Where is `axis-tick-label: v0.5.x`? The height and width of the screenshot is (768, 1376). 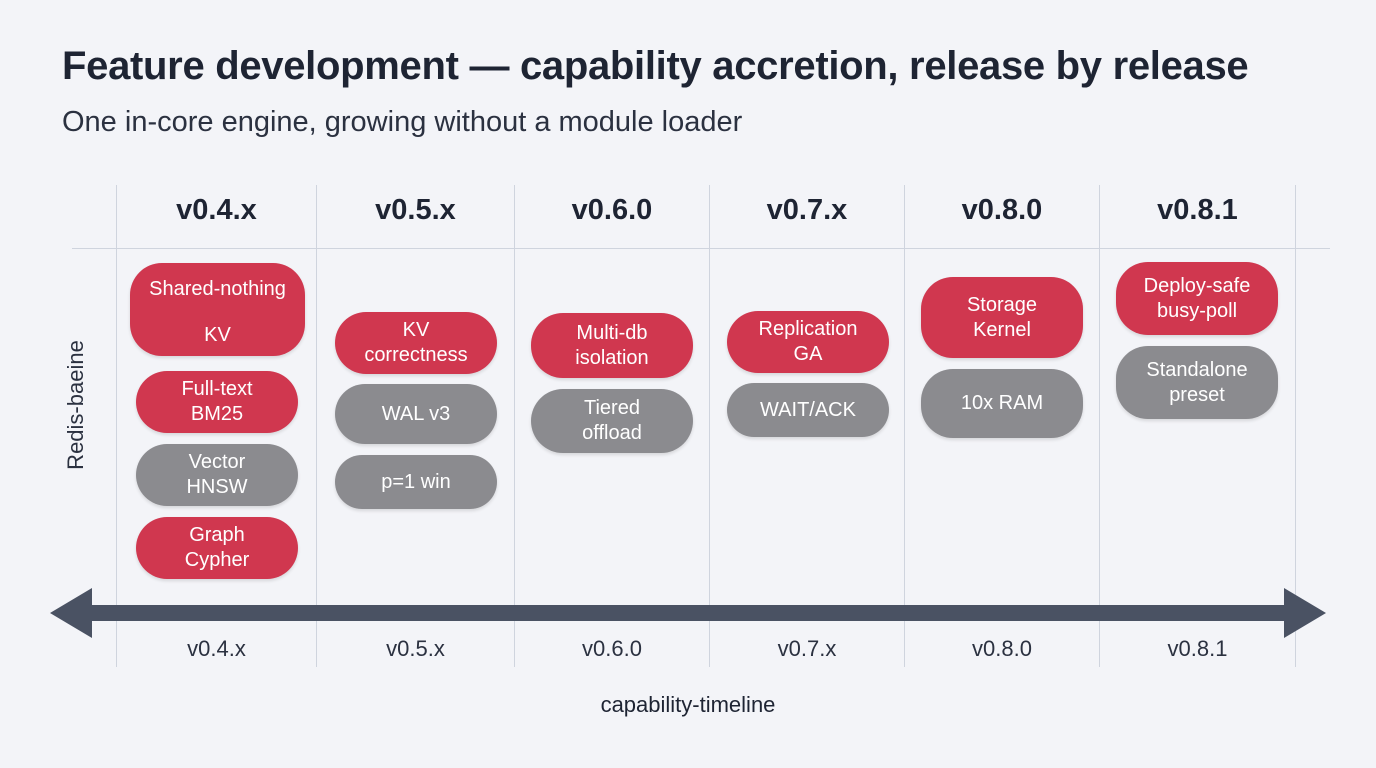 axis-tick-label: v0.5.x is located at coordinates (415, 648).